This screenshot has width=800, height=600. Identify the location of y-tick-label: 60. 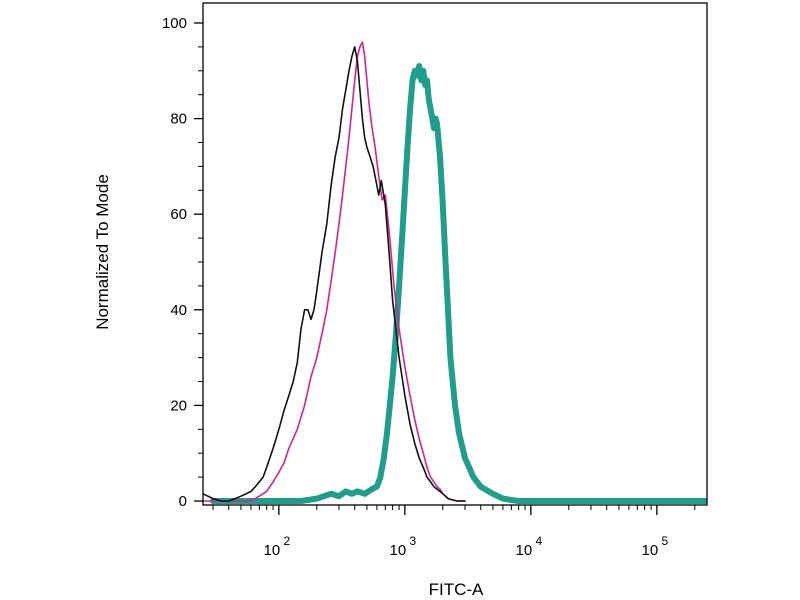
(178, 214).